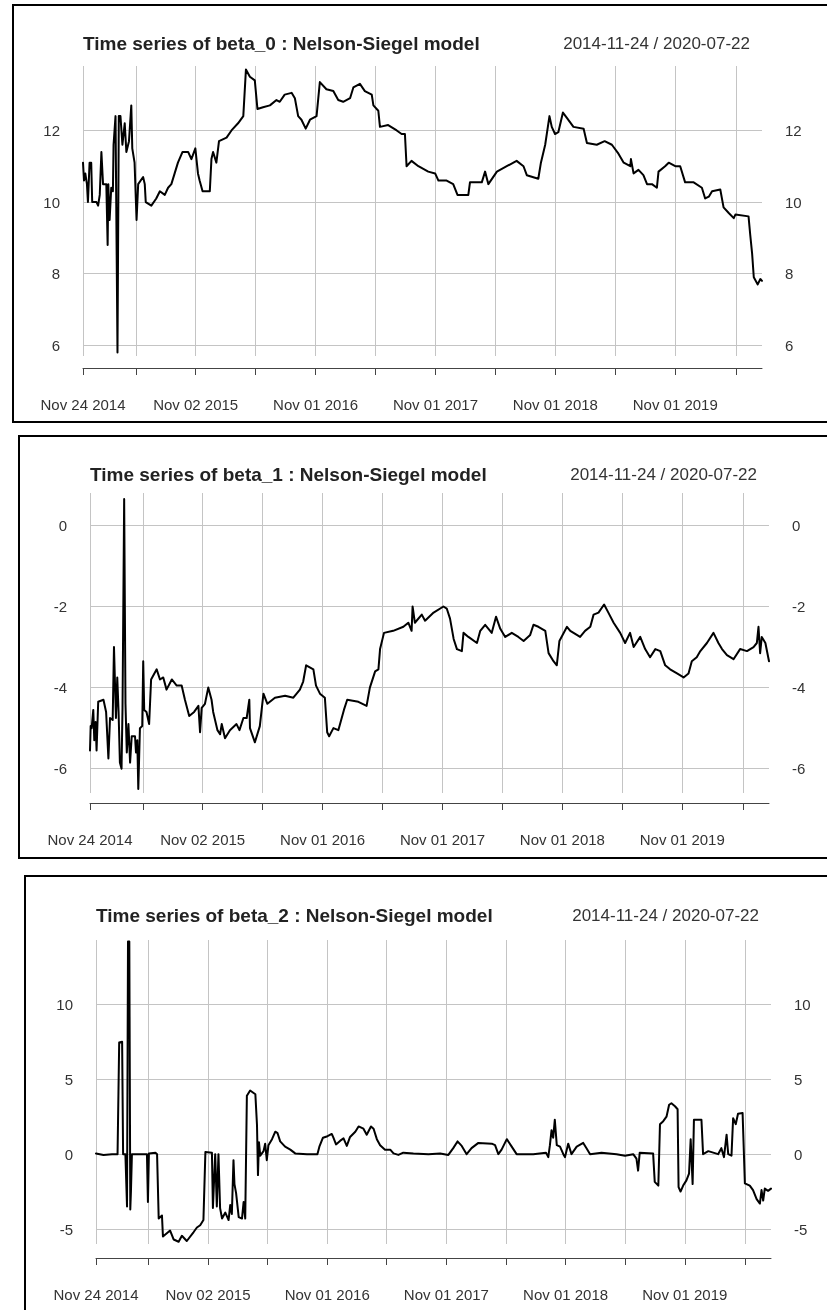 Image resolution: width=827 pixels, height=1310 pixels. Describe the element at coordinates (281, 43) in the screenshot. I see `chart-title: Time series of beta_0 : Nelson-Siegel model` at that location.